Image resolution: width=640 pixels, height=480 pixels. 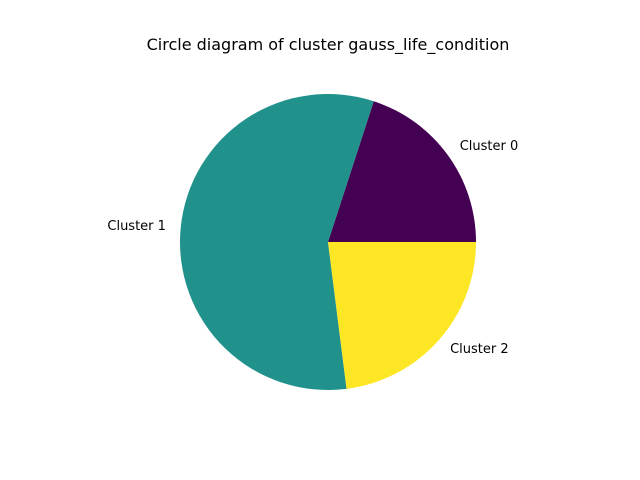 What do you see at coordinates (479, 349) in the screenshot?
I see `pie-label-cluster-2: Cluster 2` at bounding box center [479, 349].